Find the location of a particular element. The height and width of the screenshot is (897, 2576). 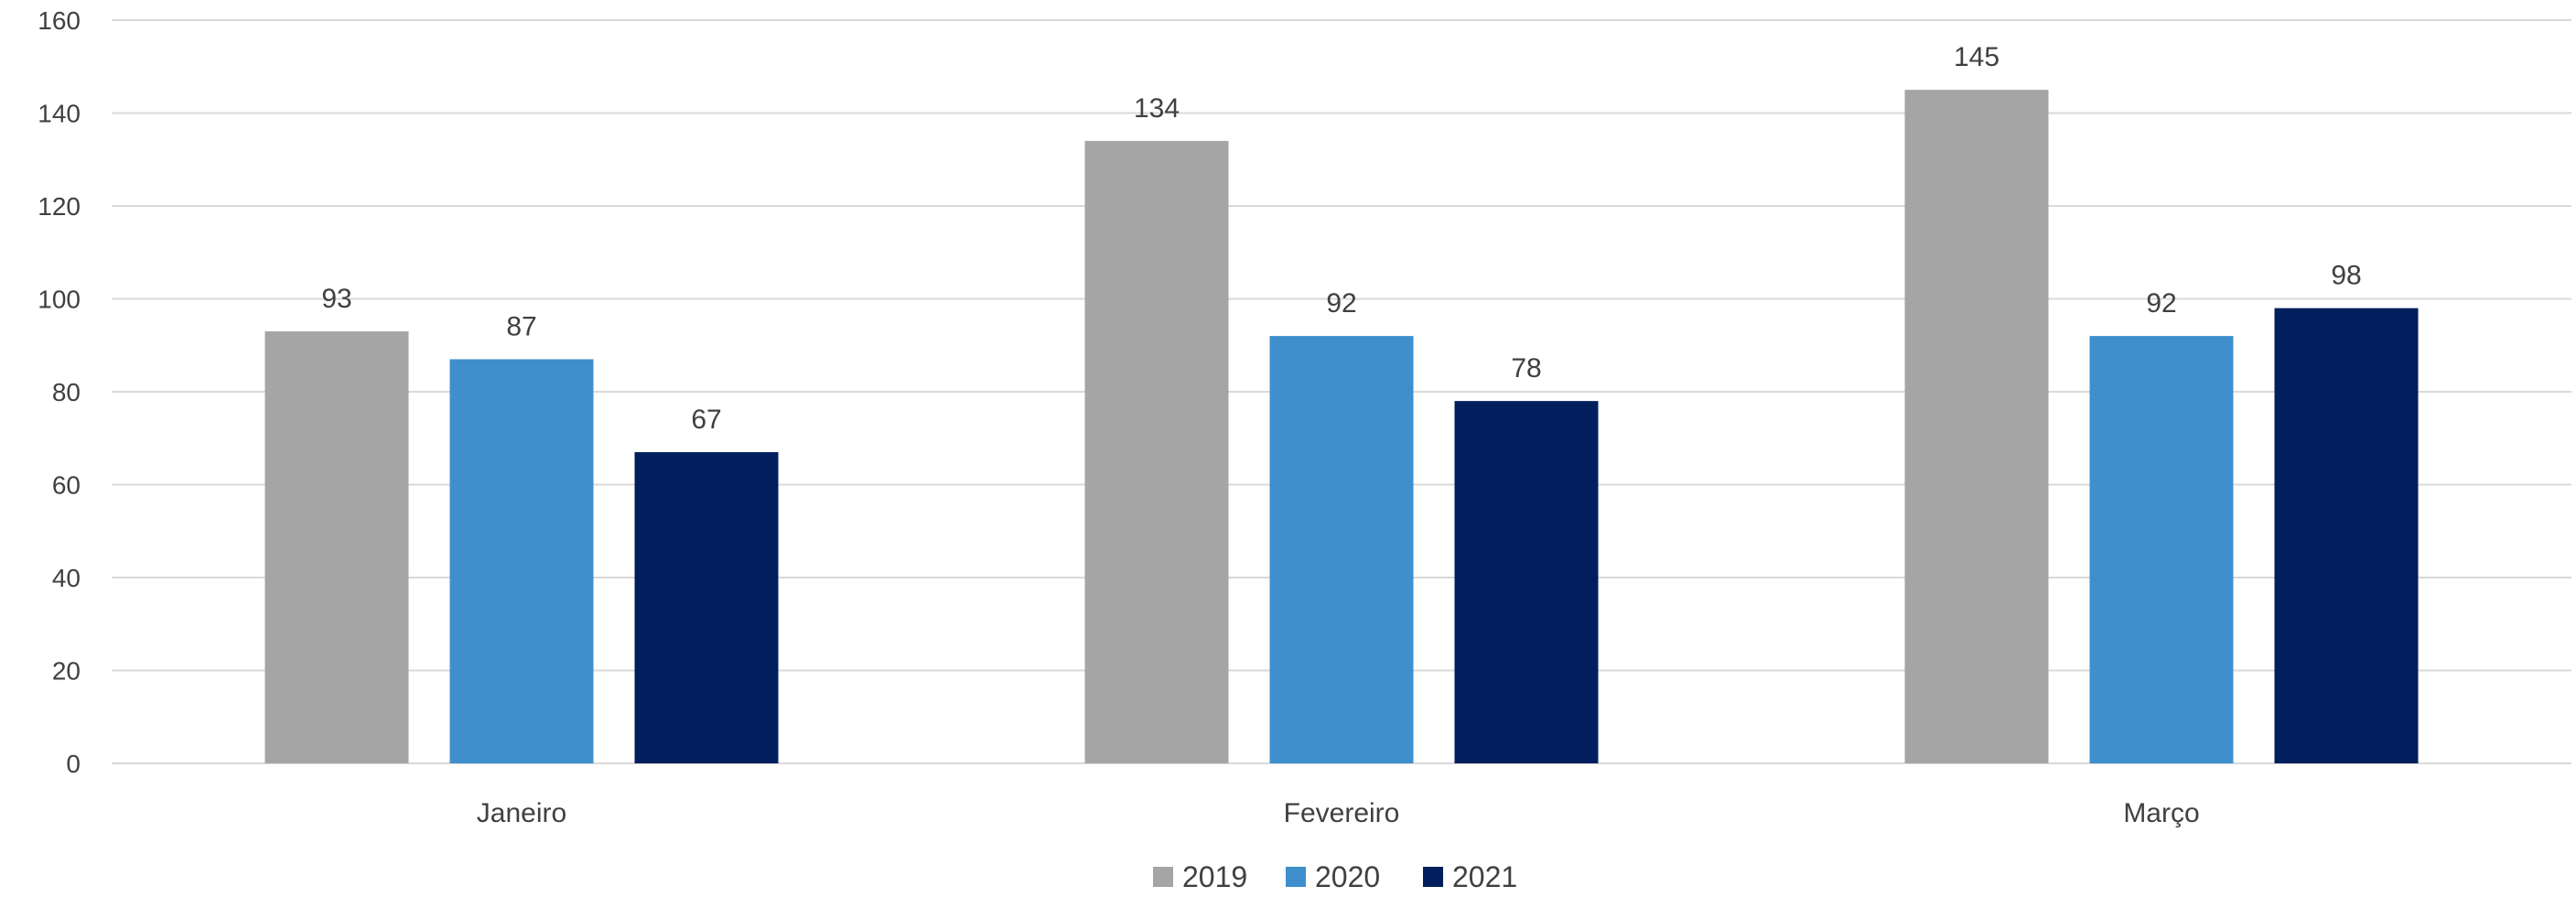

x-tick-label: Janeiro is located at coordinates (522, 813).